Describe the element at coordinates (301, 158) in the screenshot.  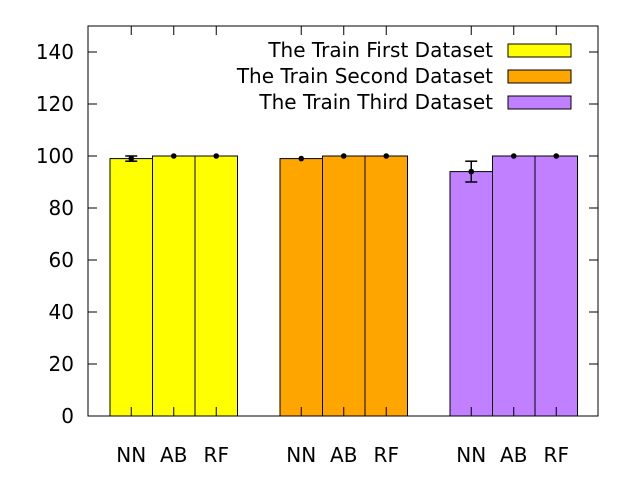
I see `data-point-group2-nn` at that location.